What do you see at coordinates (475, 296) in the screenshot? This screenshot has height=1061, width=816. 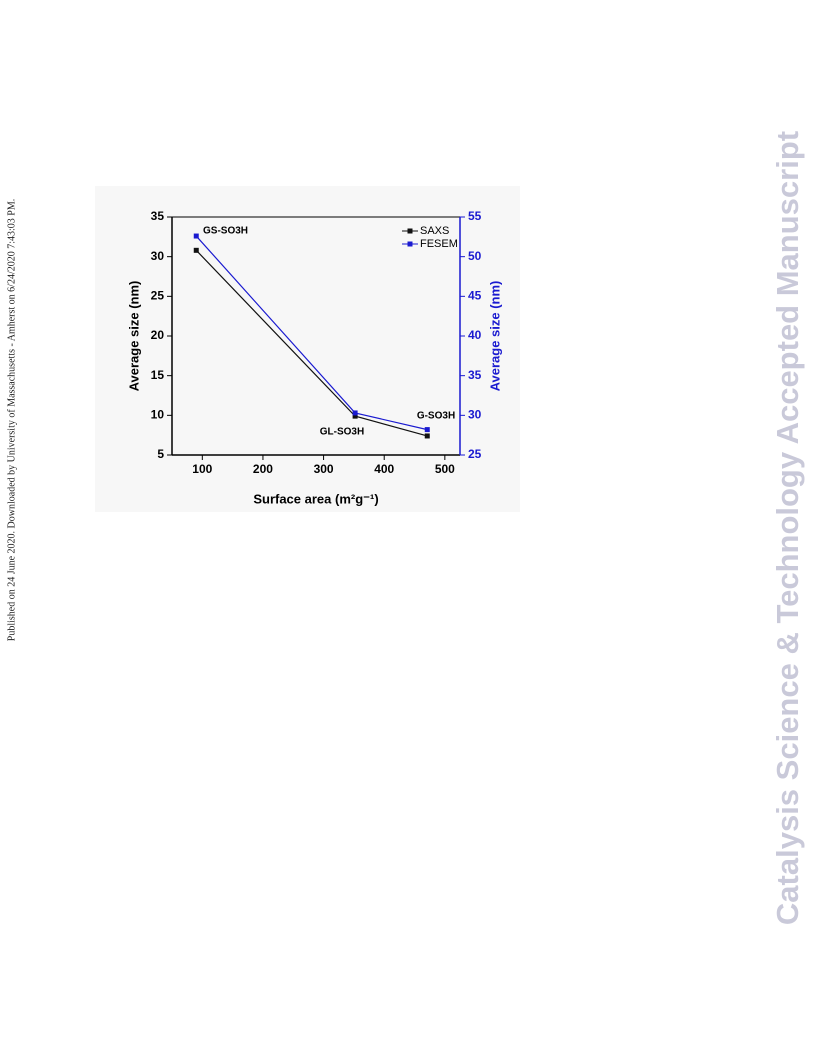 I see `y2-tick-label: 45` at bounding box center [475, 296].